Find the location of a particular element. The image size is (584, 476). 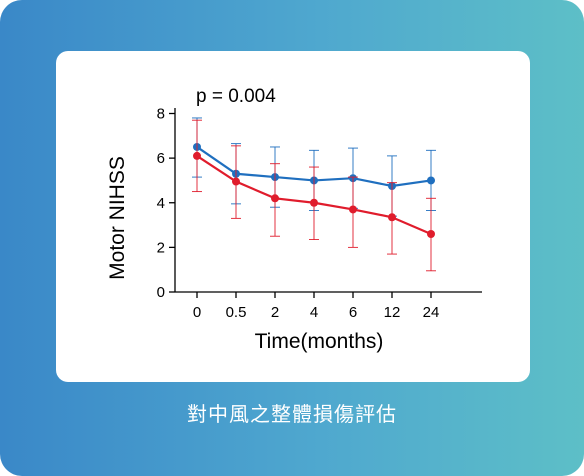

x-tick-label: 0.5 is located at coordinates (236, 312).